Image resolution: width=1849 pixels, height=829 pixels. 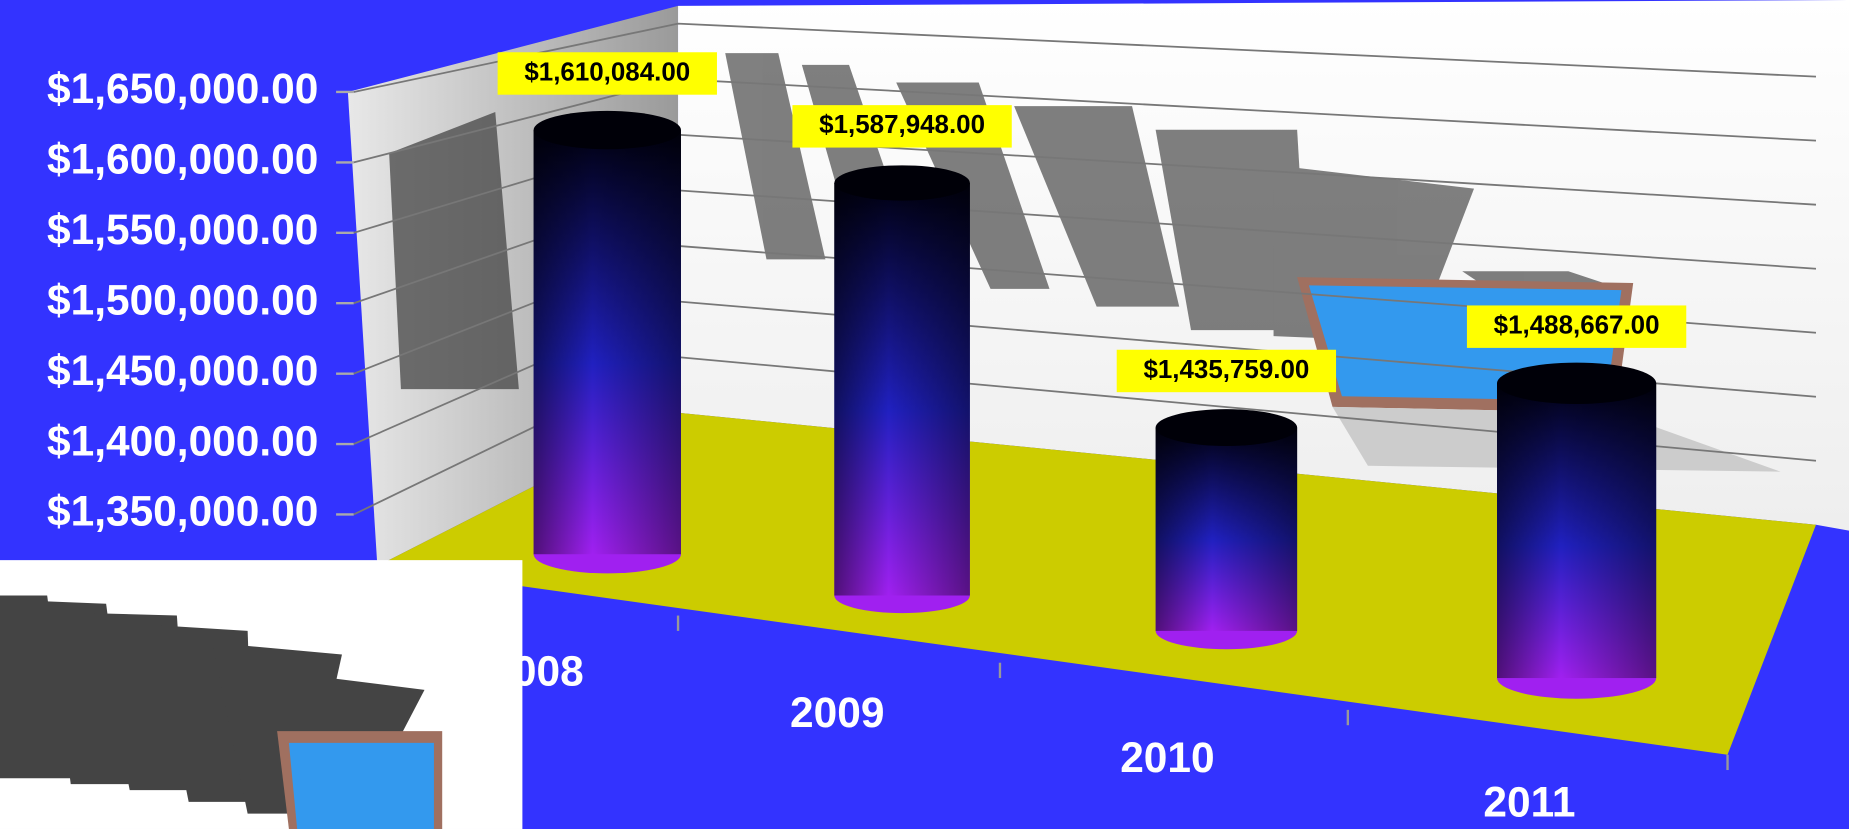 I want to click on value-label: $1,610,084.00, so click(x=607, y=72).